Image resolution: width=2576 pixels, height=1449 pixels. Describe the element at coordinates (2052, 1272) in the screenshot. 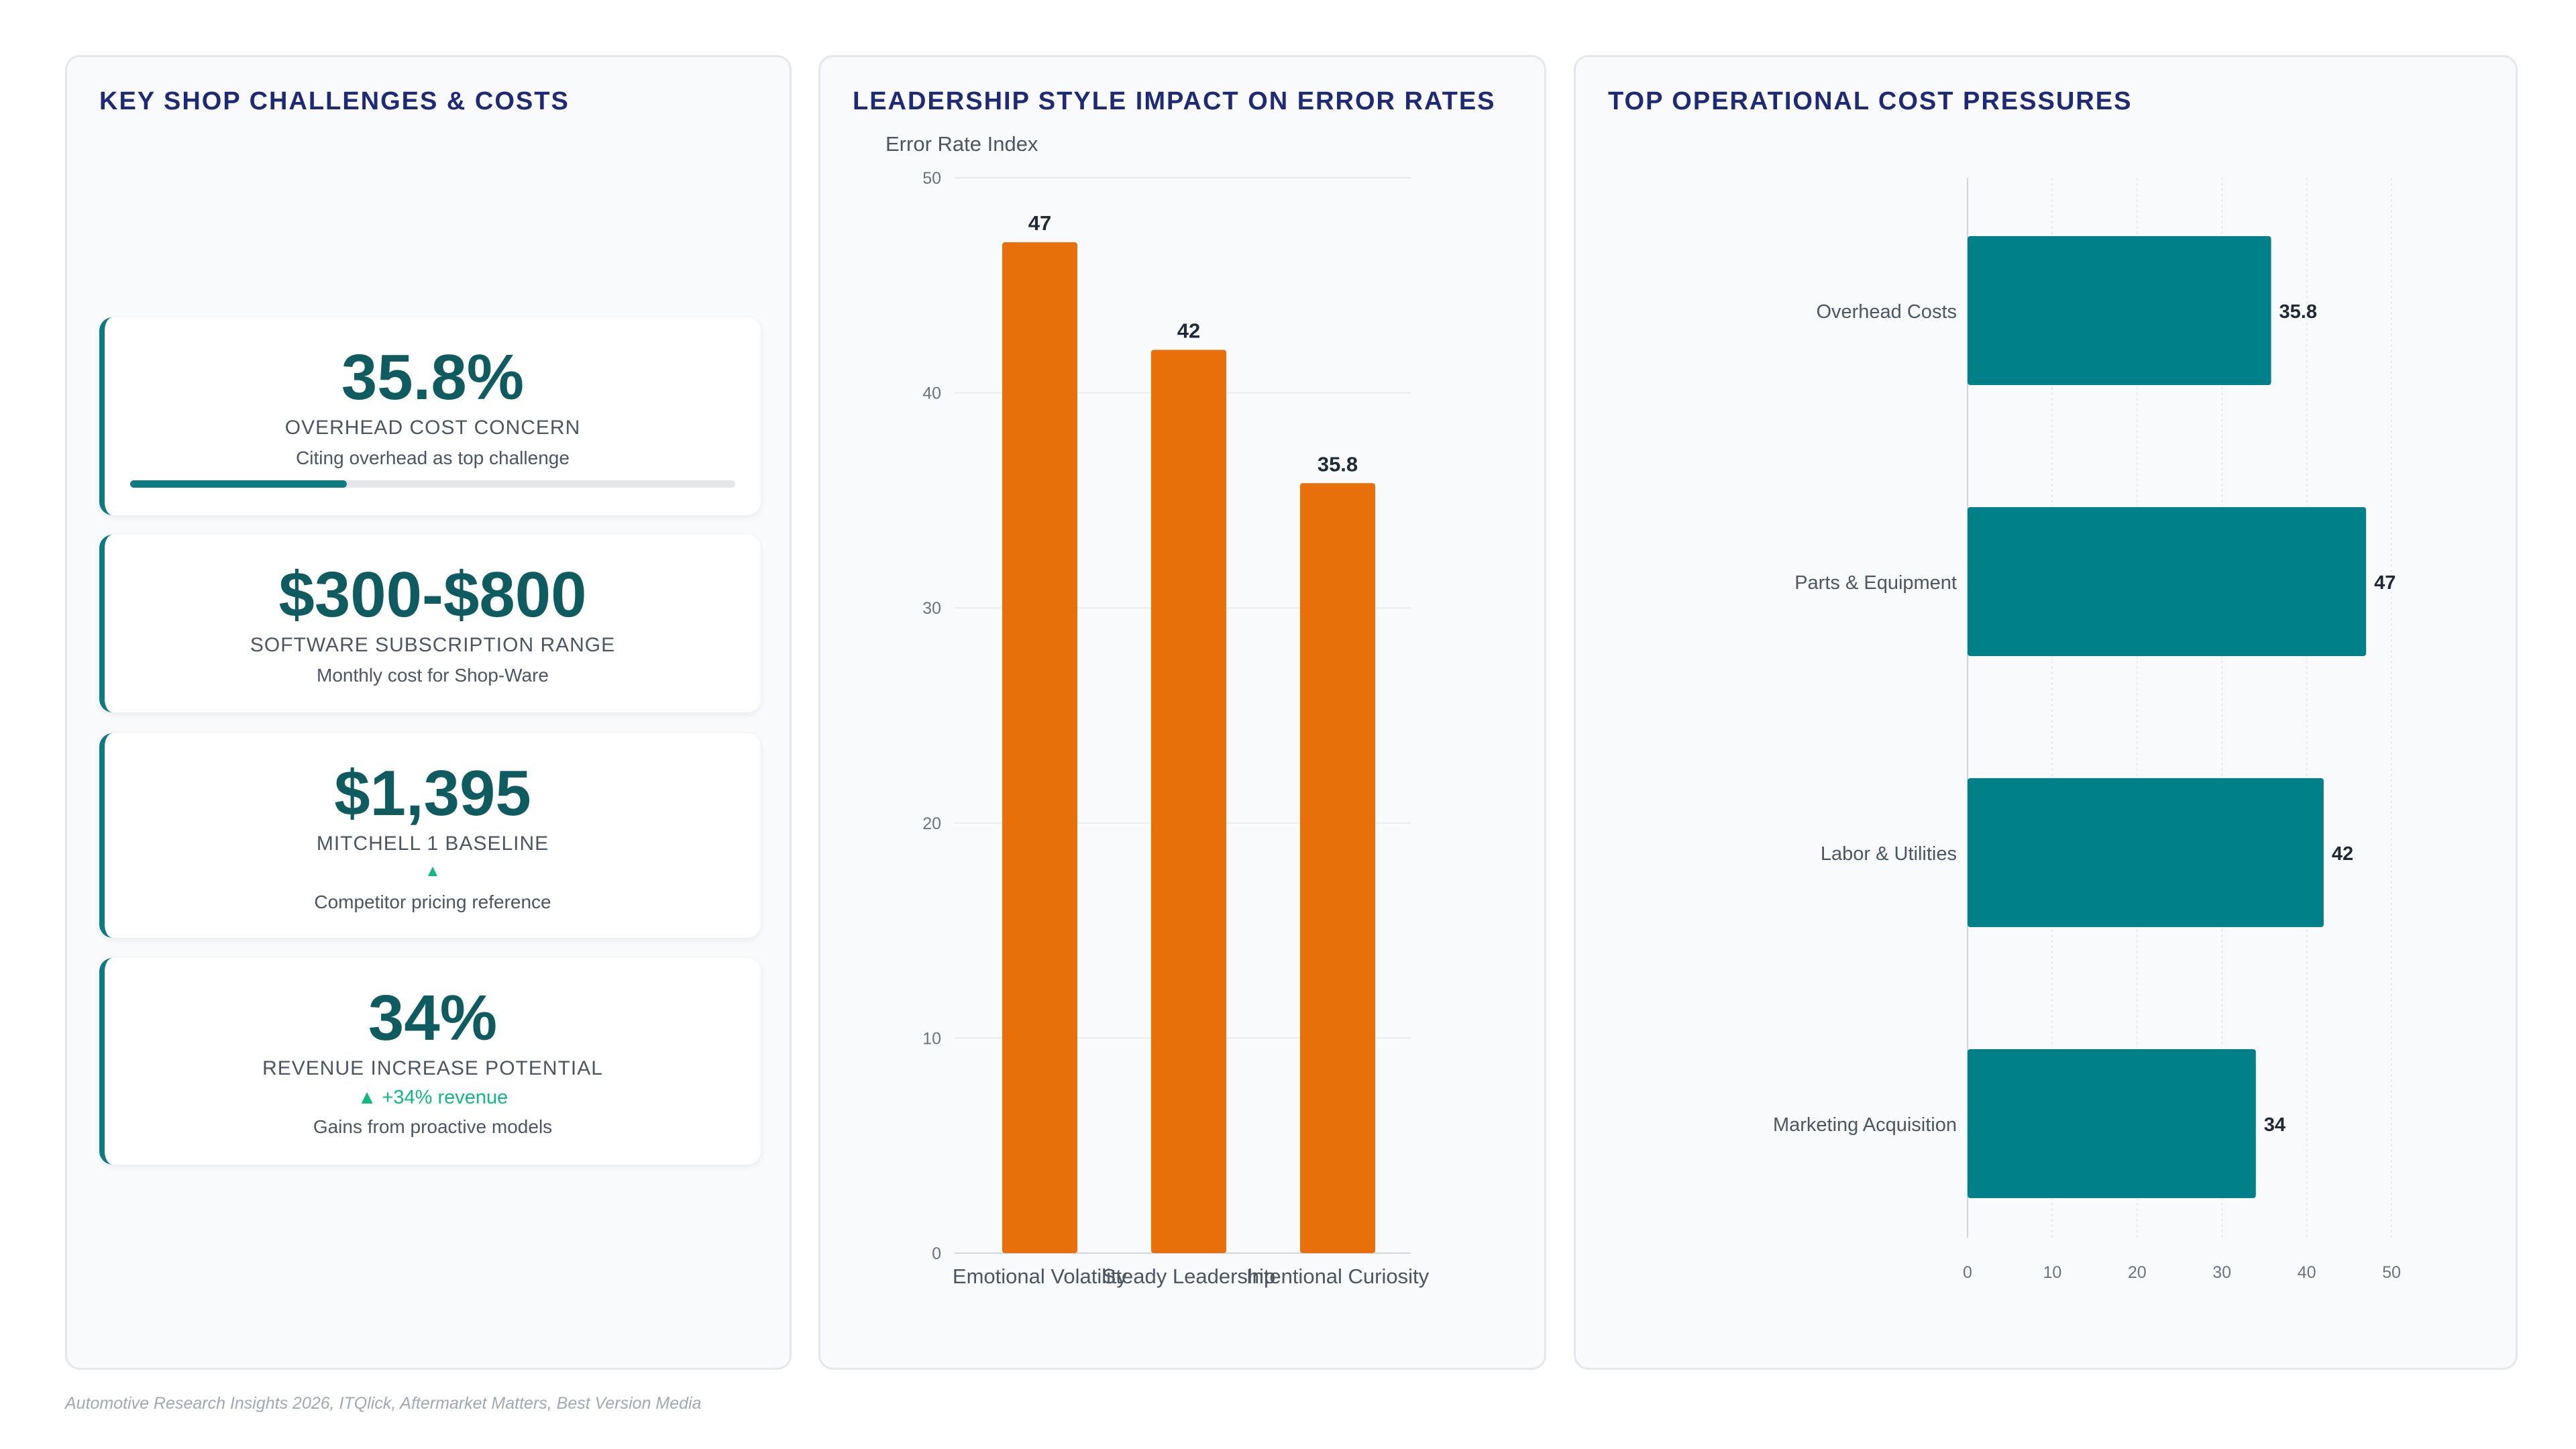

I see `x-tick-label: 10` at that location.